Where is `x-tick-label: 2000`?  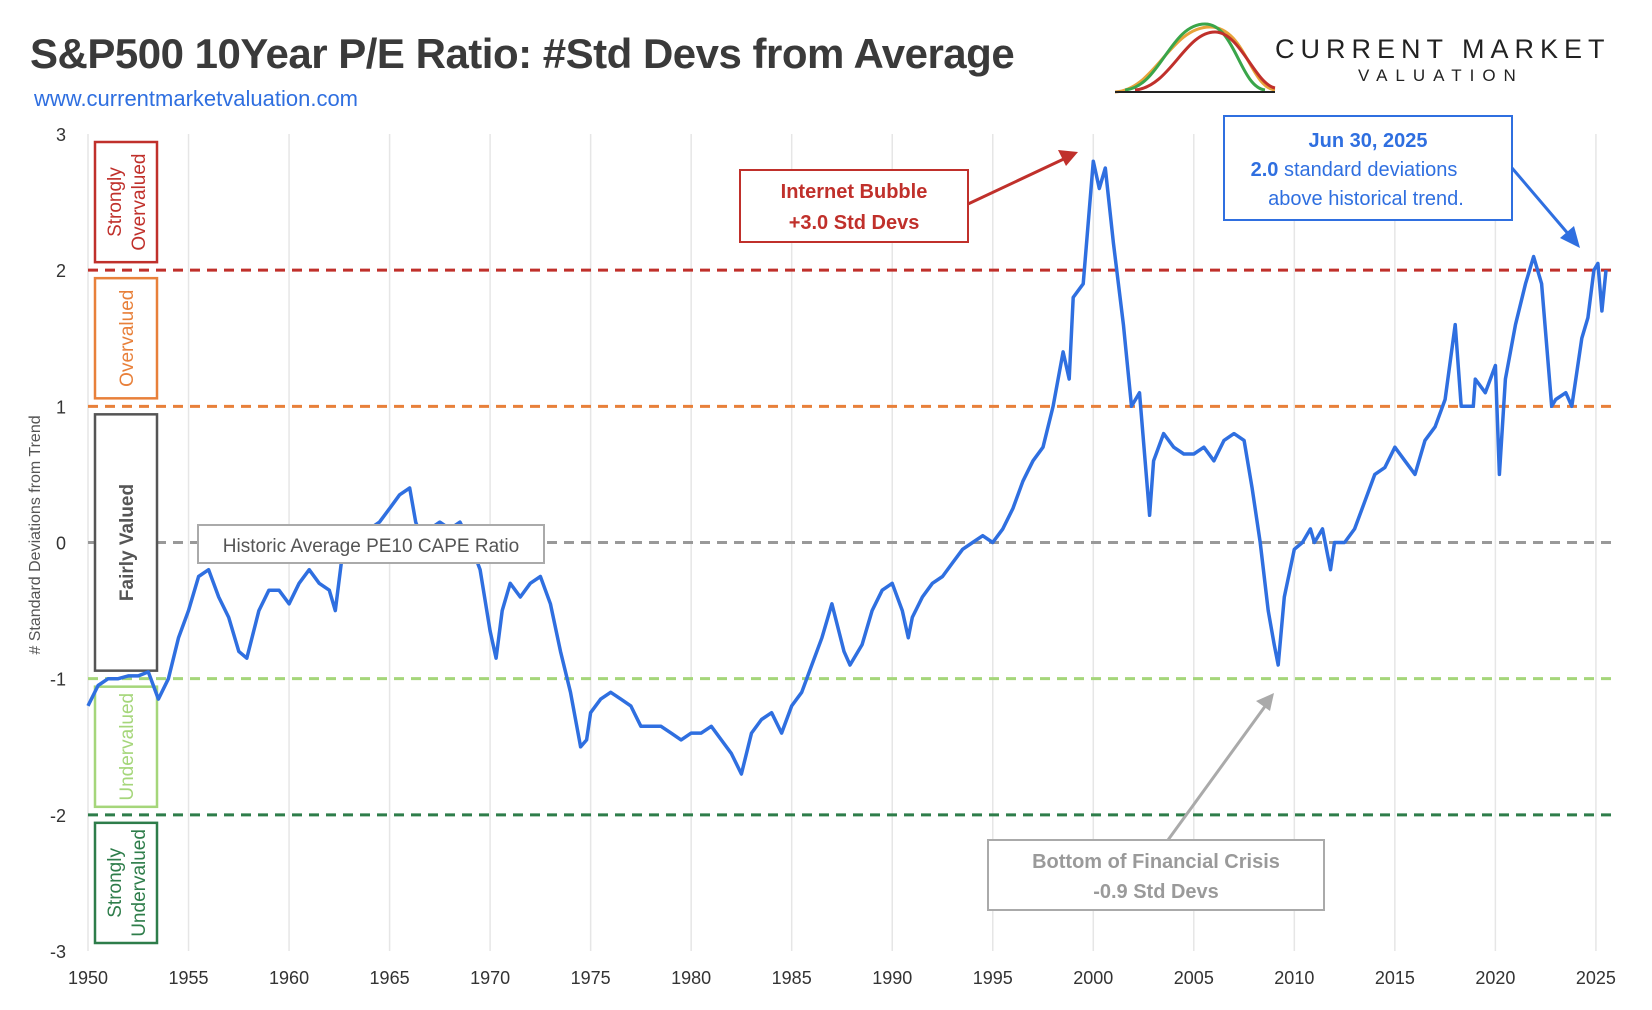 x-tick-label: 2000 is located at coordinates (1093, 978).